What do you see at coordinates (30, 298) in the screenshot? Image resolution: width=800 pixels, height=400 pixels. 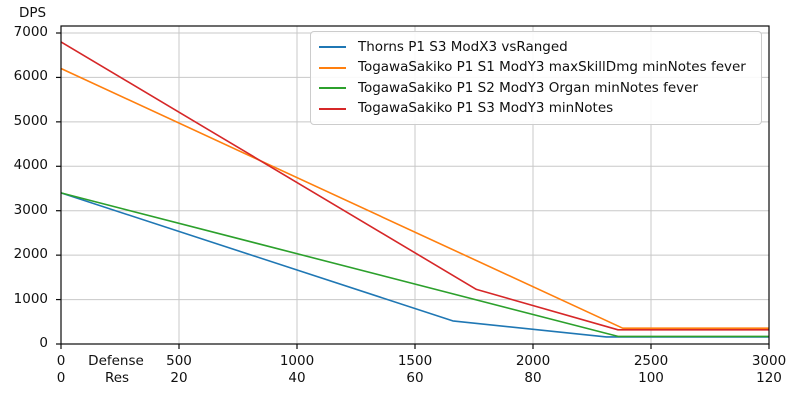 I see `y-tick-label: 1000` at bounding box center [30, 298].